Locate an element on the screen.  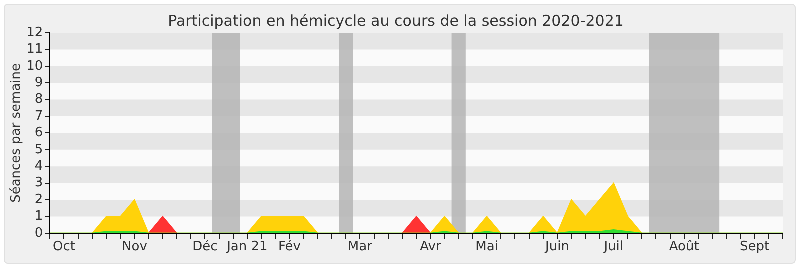
y-tick-label: 6 is located at coordinates (39, 133).